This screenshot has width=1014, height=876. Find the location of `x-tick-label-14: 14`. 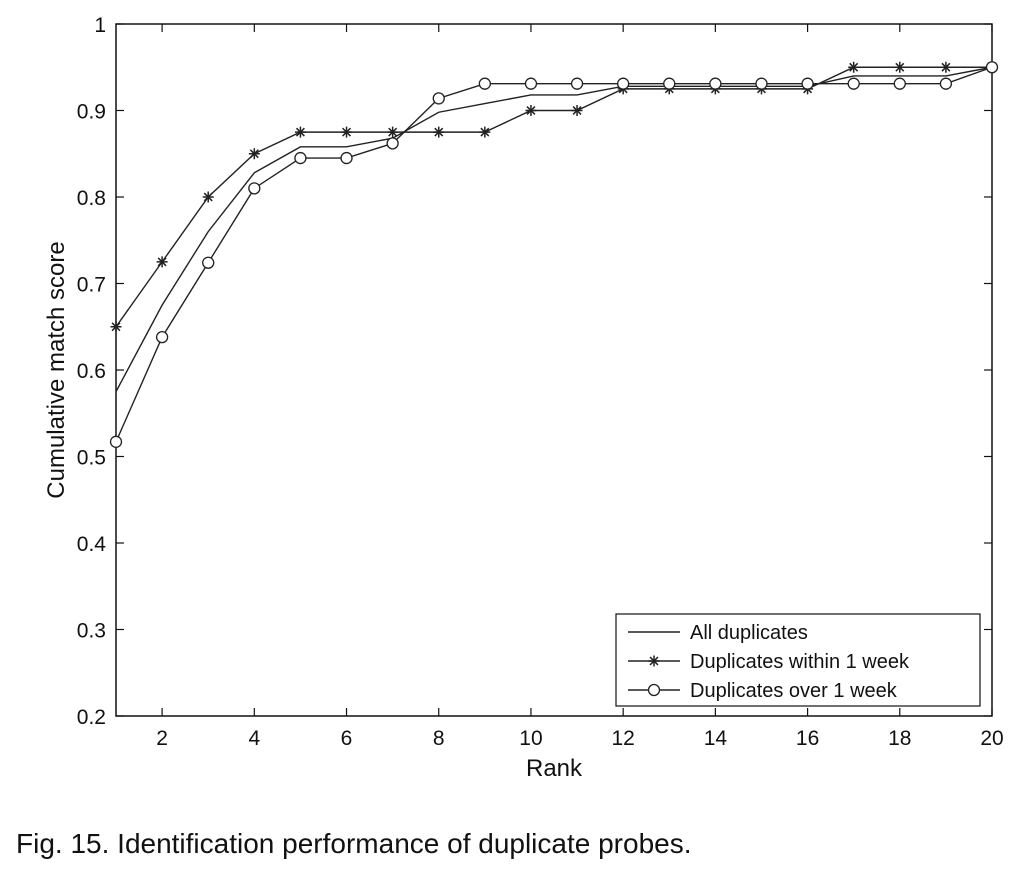

x-tick-label-14: 14 is located at coordinates (716, 738).